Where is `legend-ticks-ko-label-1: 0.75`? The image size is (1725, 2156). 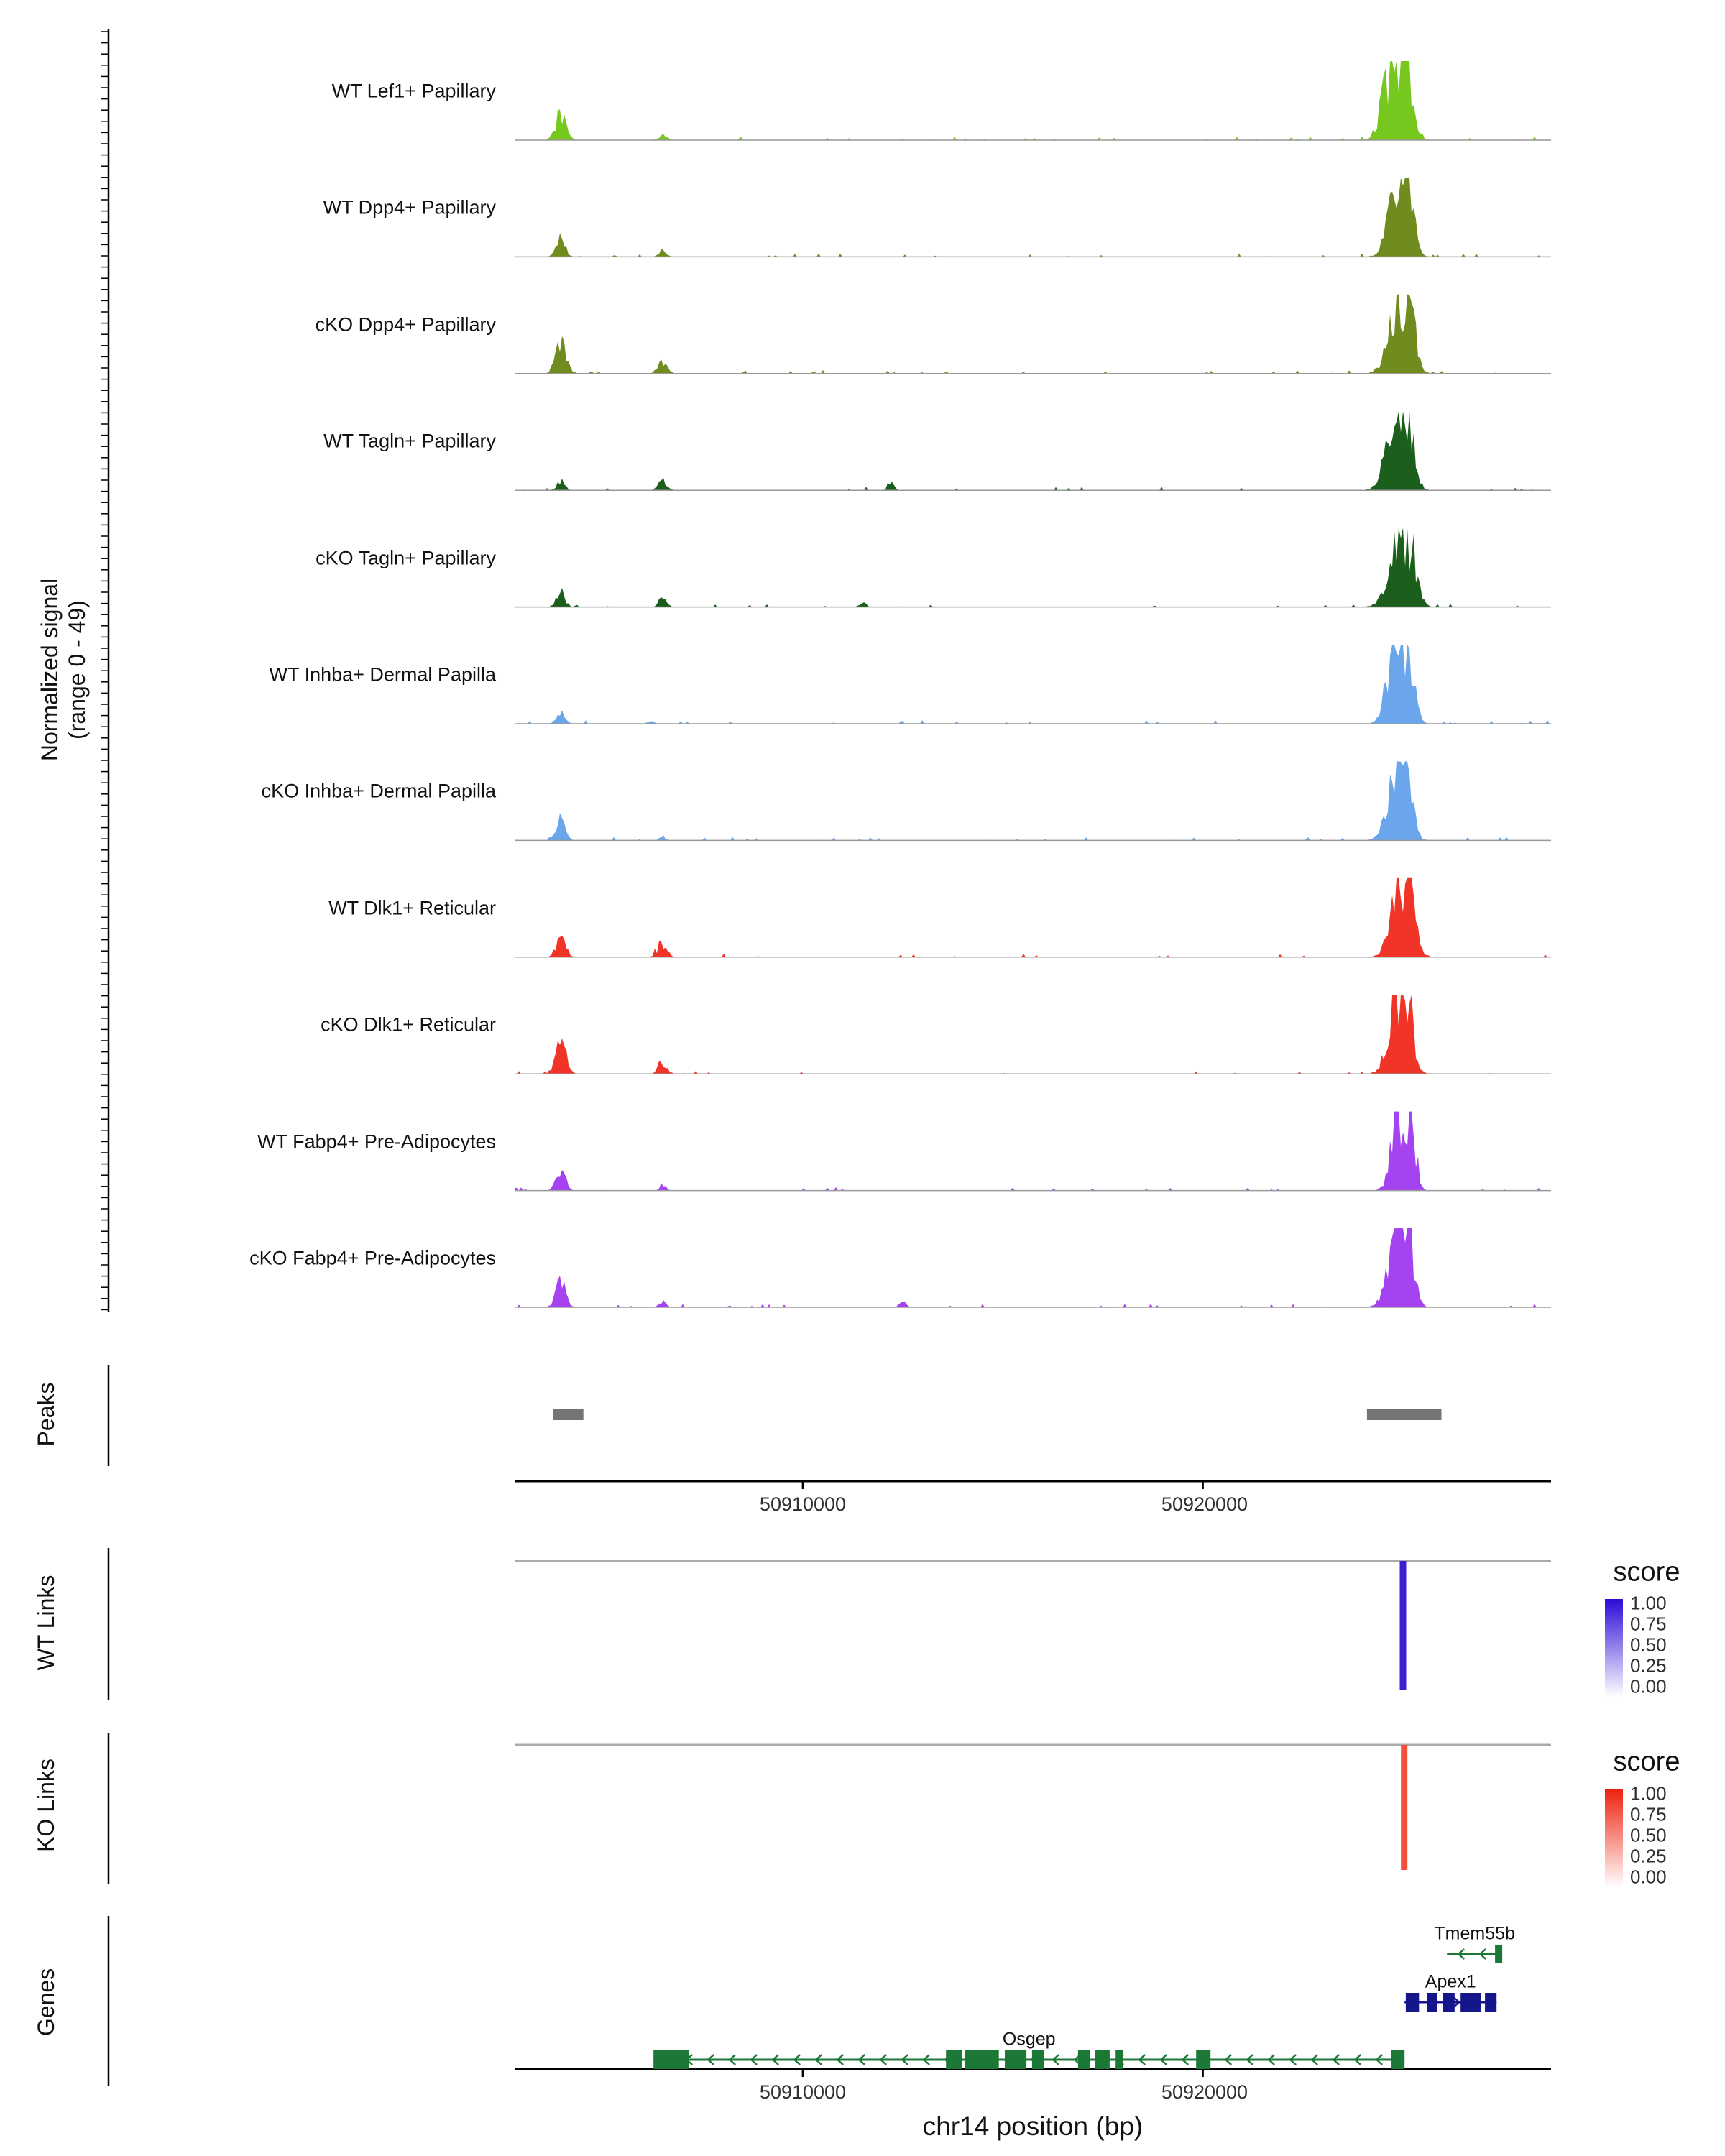 legend-ticks-ko-label-1: 0.75 is located at coordinates (1648, 1814).